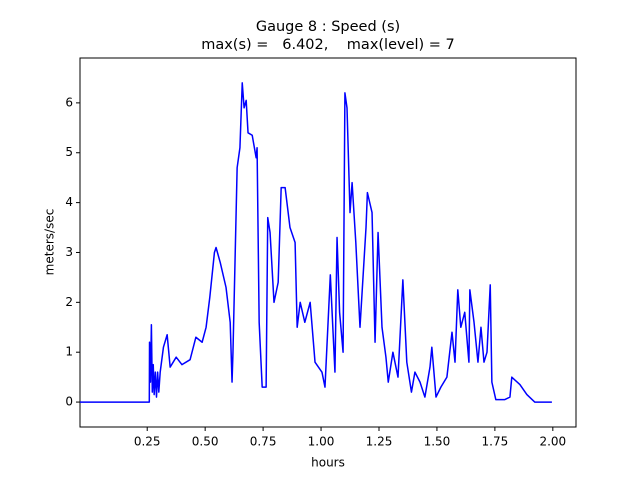  I want to click on x-tick-label: 1.00, so click(321, 442).